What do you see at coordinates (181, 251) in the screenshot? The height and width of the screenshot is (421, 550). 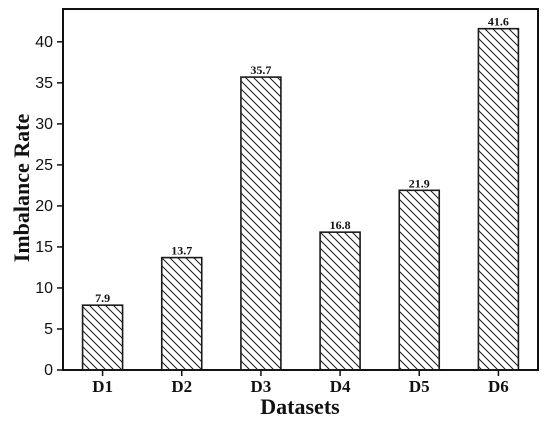 I see `data-label-d2: 13.7` at bounding box center [181, 251].